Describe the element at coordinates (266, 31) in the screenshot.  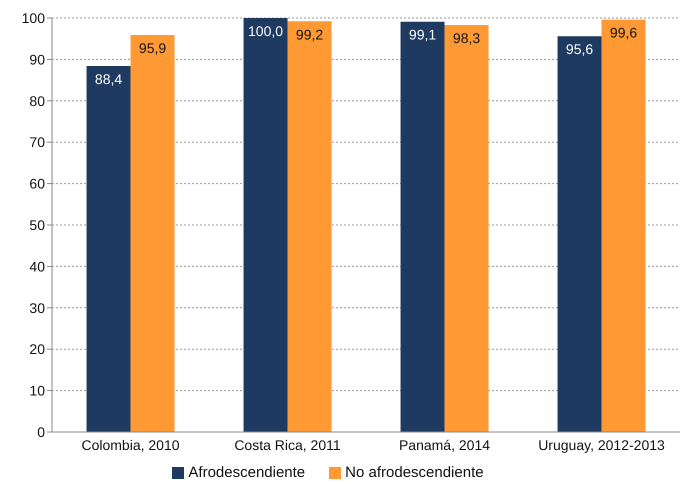
I see `data-label: 100,0` at that location.